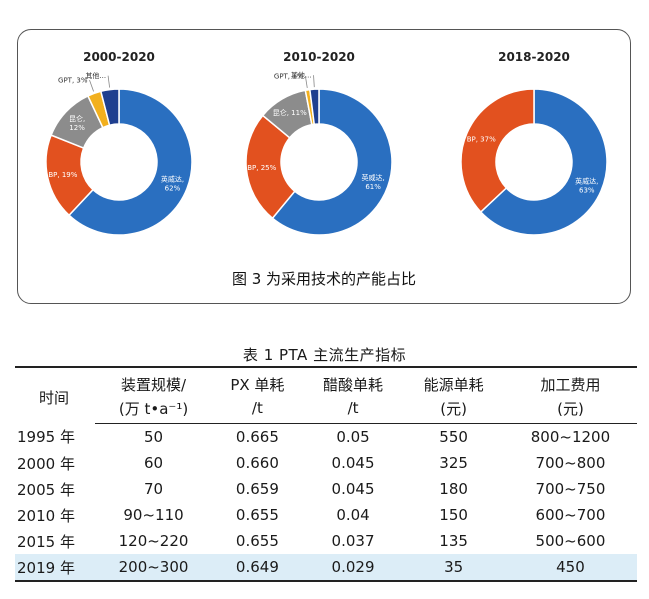 This screenshot has height=599, width=649. Describe the element at coordinates (154, 568) in the screenshot. I see `cell-scale: 200~300` at that location.